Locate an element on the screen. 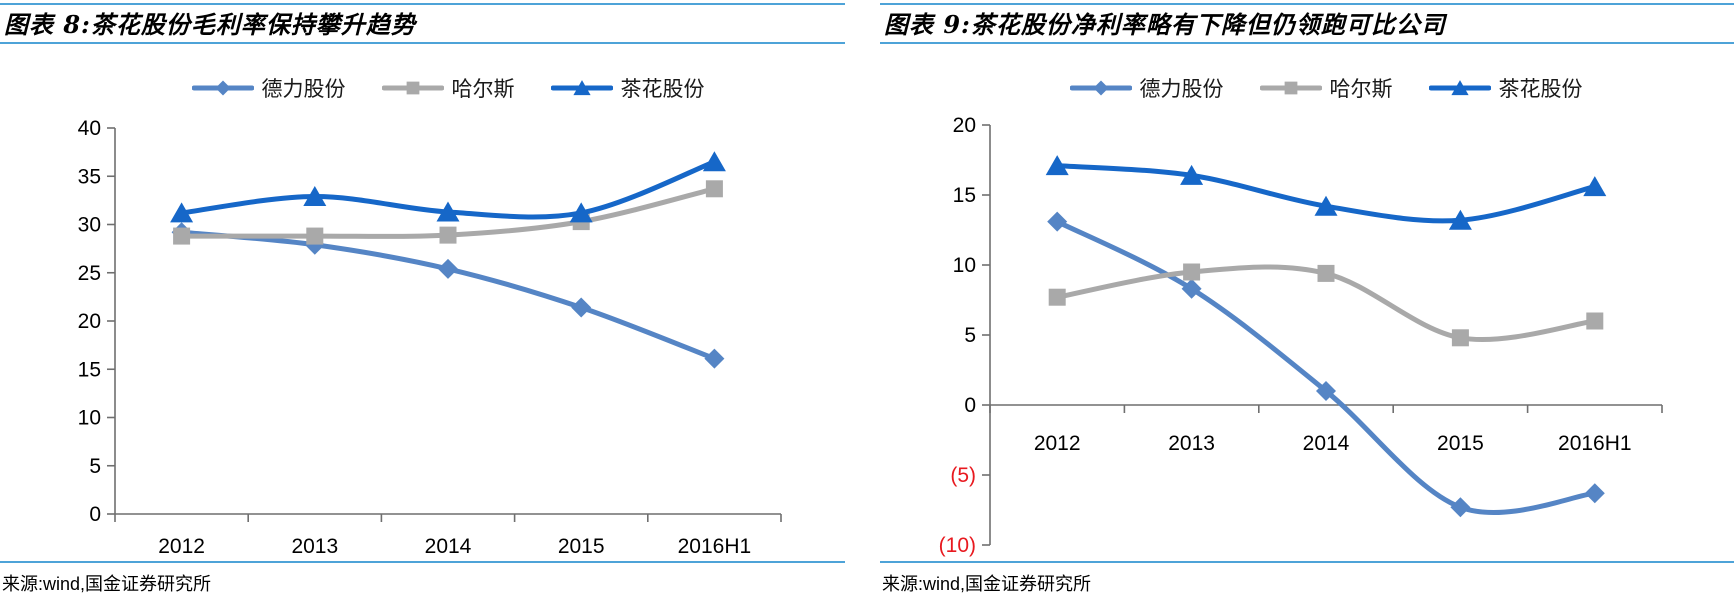 The width and height of the screenshot is (1734, 616). fig9-y-tick-label: 15 is located at coordinates (964, 195).